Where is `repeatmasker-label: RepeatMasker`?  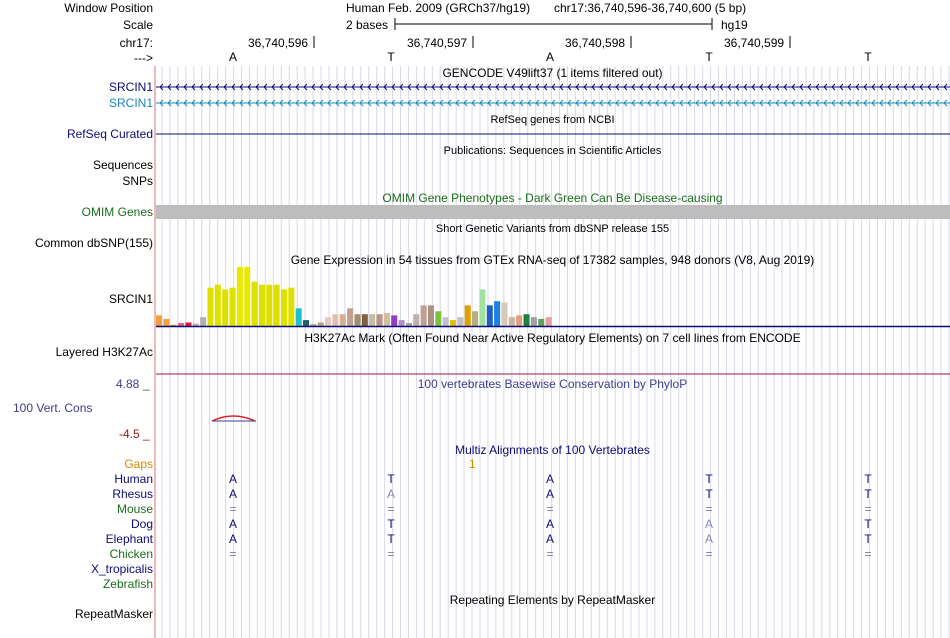
repeatmasker-label: RepeatMasker is located at coordinates (113, 614).